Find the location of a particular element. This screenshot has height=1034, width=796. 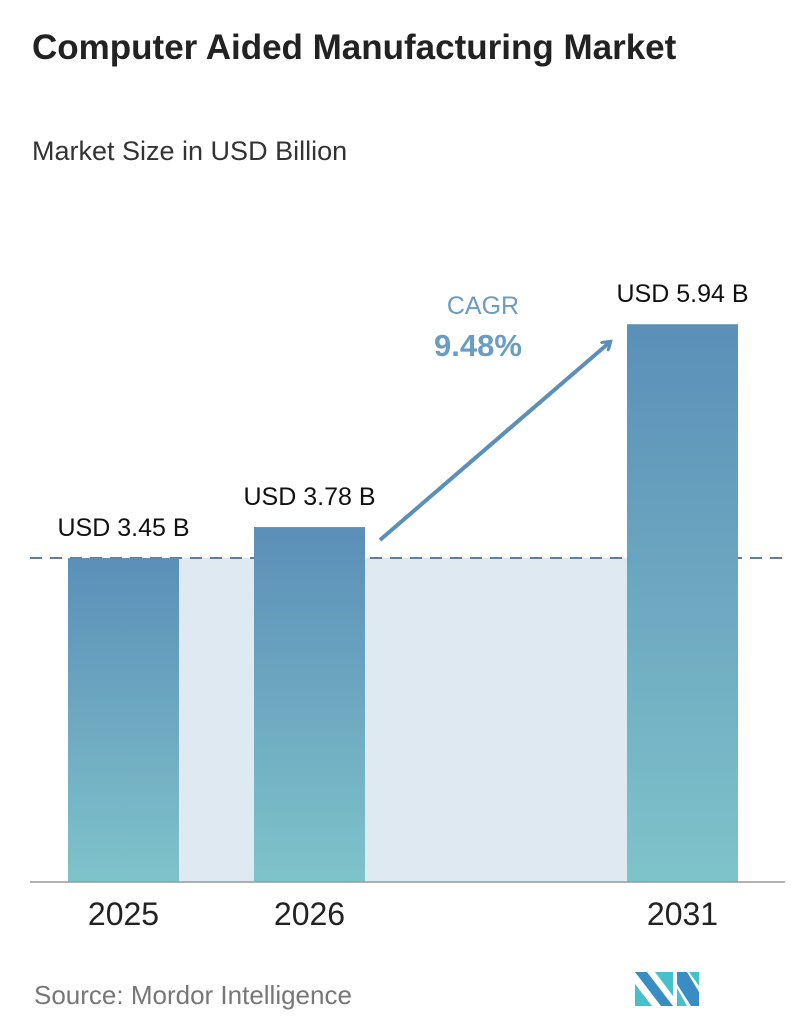

data-label-2026: USD 3.78 B is located at coordinates (309, 497).